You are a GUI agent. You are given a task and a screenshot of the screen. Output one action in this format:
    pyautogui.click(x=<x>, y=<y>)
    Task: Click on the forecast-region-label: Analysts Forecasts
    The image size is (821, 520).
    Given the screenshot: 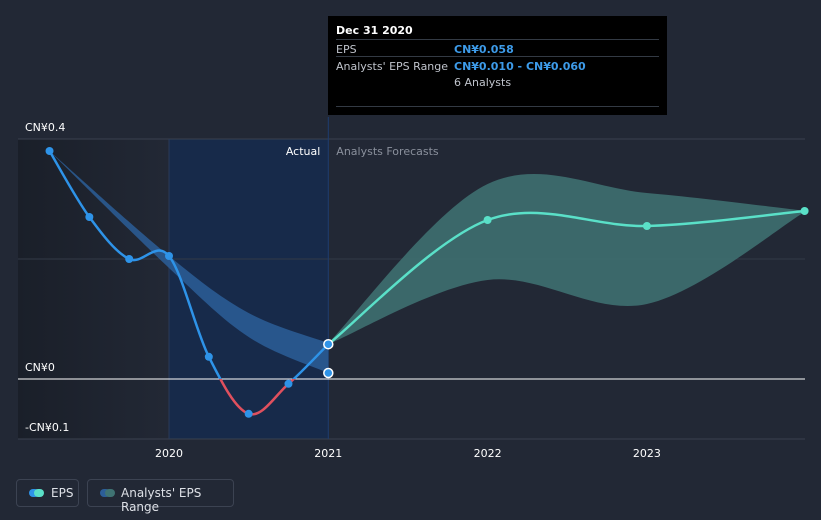 What is the action you would take?
    pyautogui.click(x=387, y=151)
    